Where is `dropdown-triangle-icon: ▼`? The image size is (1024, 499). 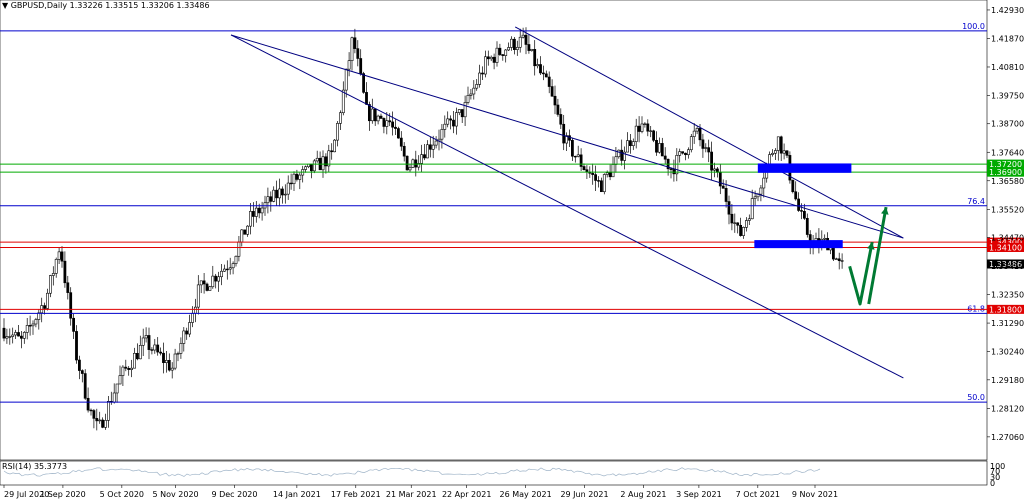 dropdown-triangle-icon: ▼ is located at coordinates (6, 5).